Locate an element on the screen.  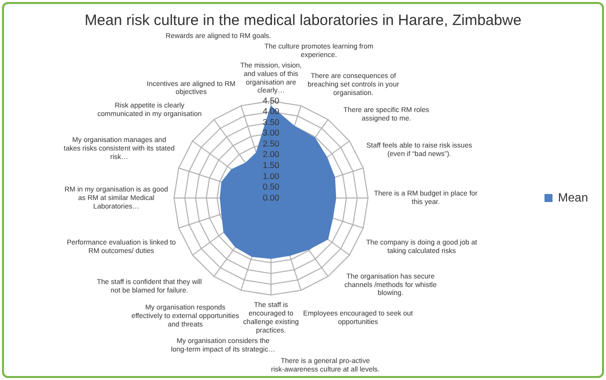
chart-title: Mean risk culture in the medical laboratories in Harare, Zimbabwe is located at coordinates (303, 20).